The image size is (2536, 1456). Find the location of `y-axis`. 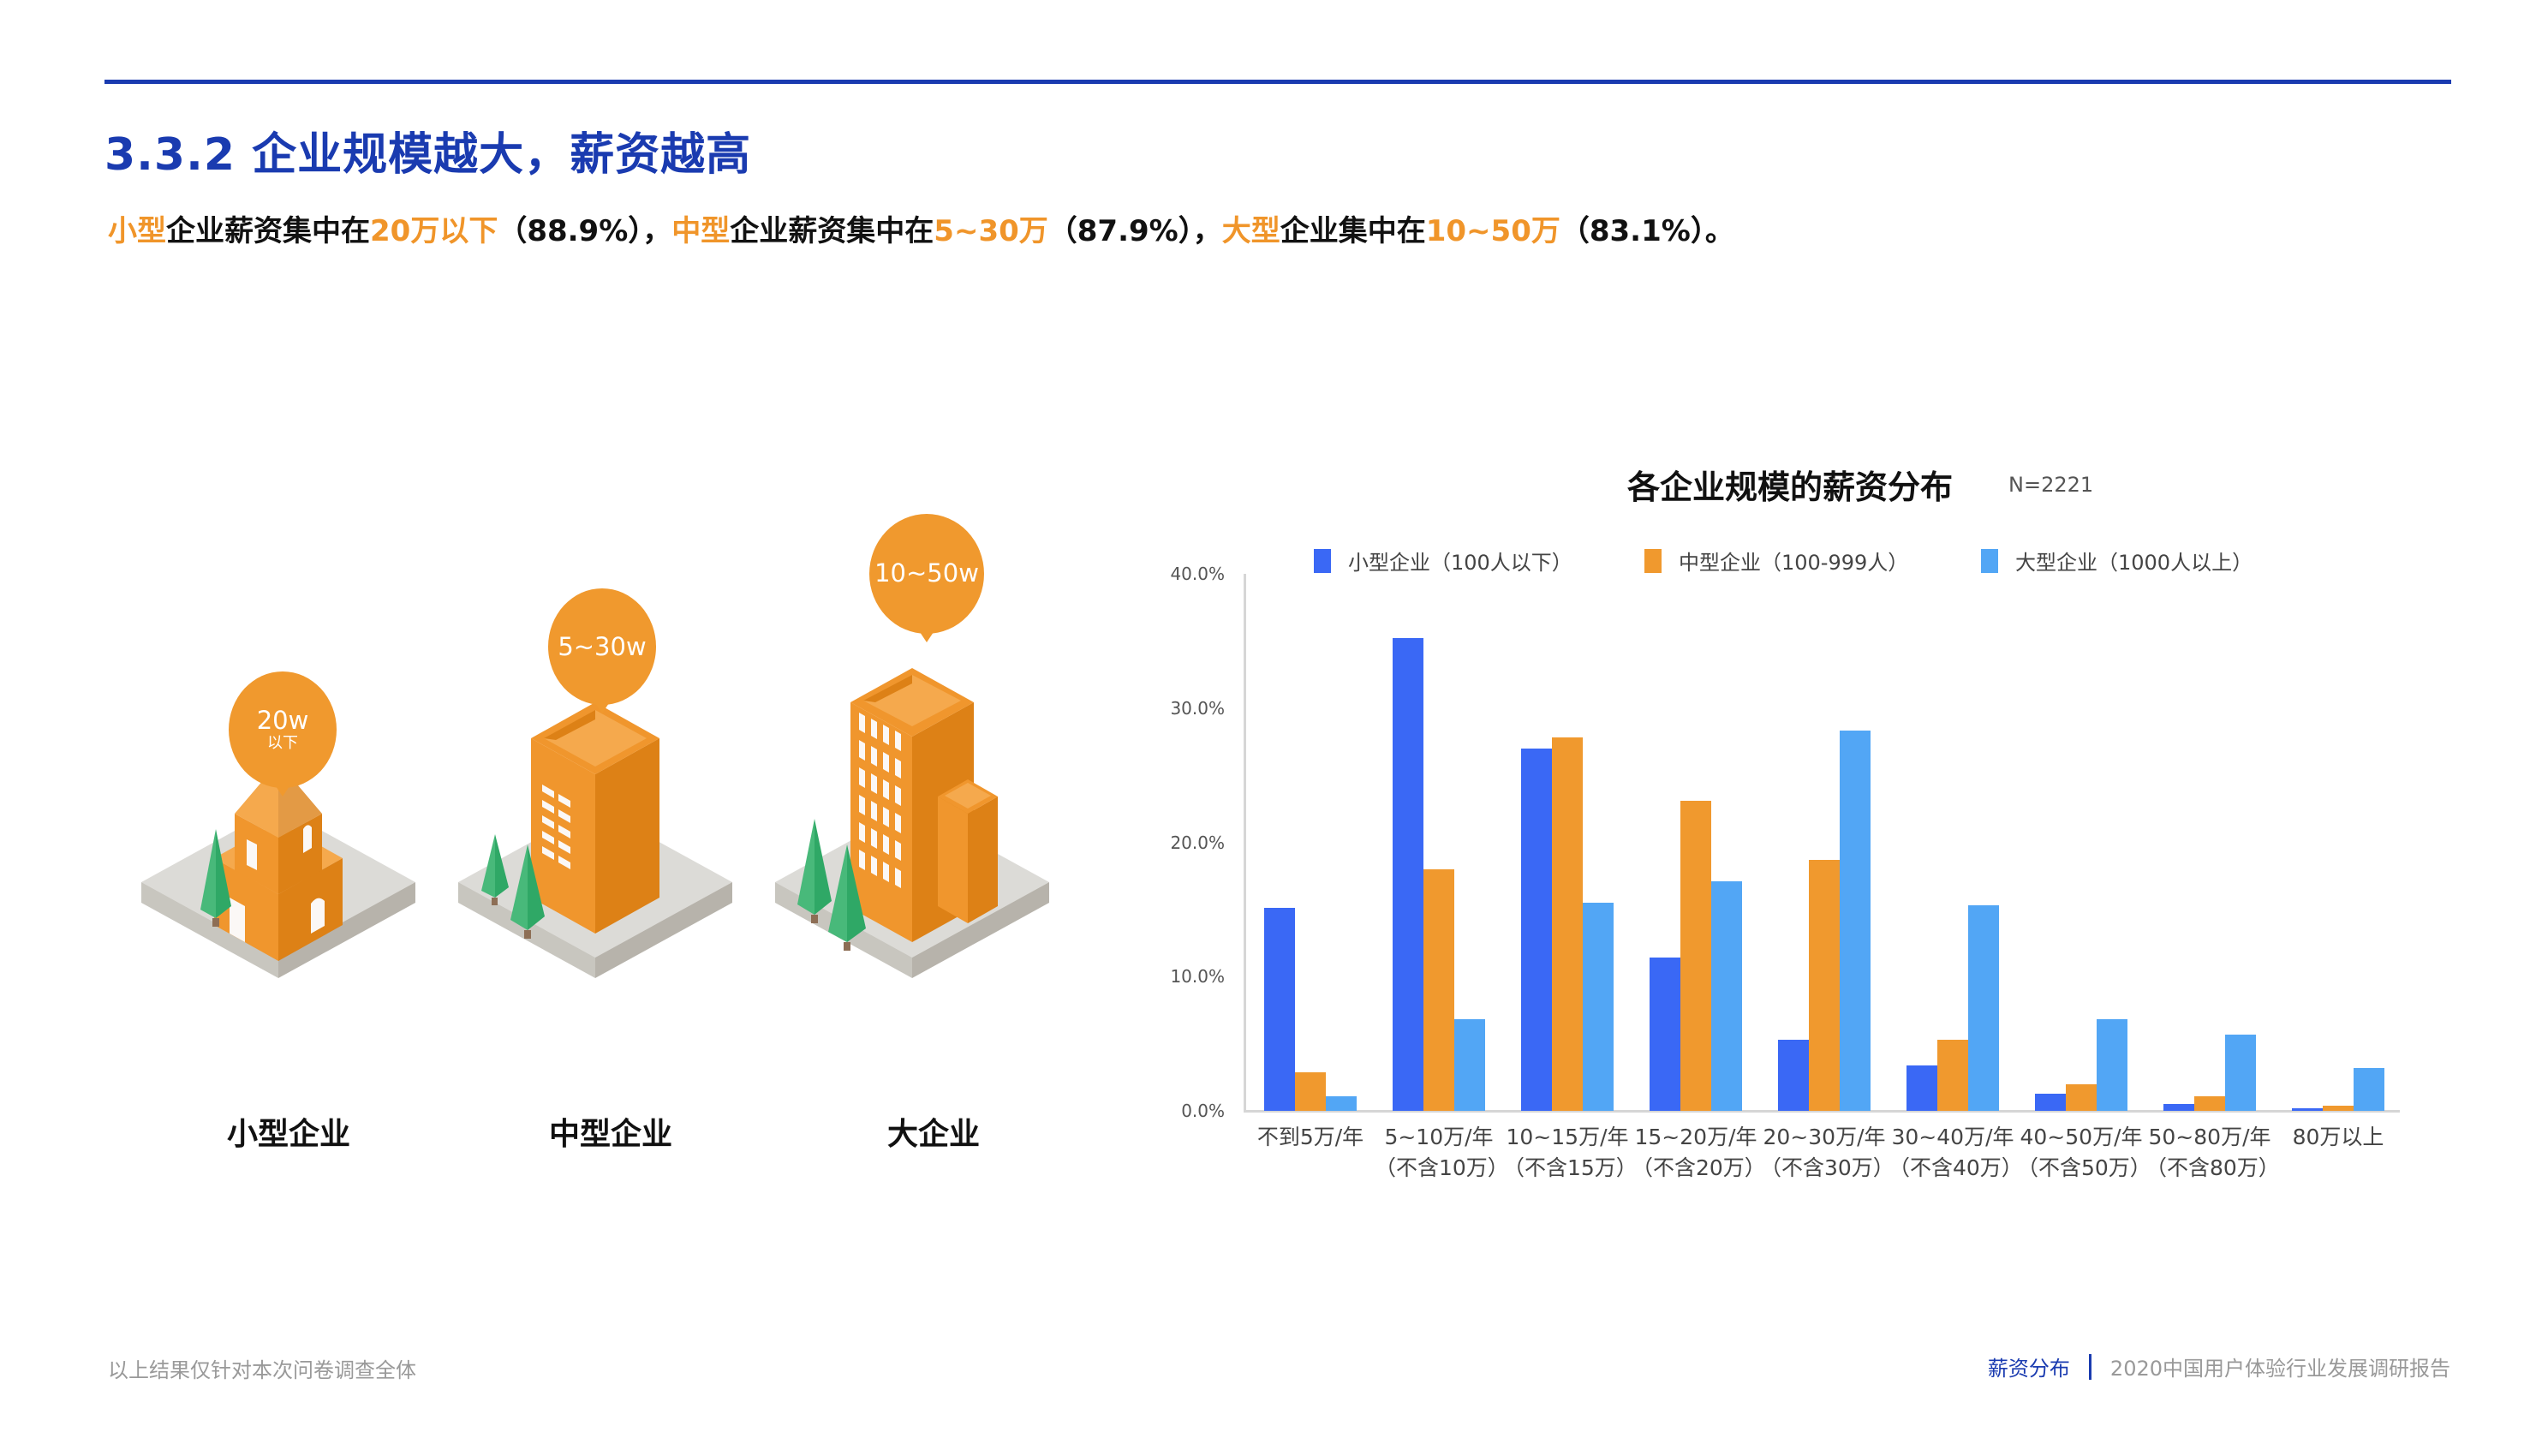

y-axis is located at coordinates (1245, 843).